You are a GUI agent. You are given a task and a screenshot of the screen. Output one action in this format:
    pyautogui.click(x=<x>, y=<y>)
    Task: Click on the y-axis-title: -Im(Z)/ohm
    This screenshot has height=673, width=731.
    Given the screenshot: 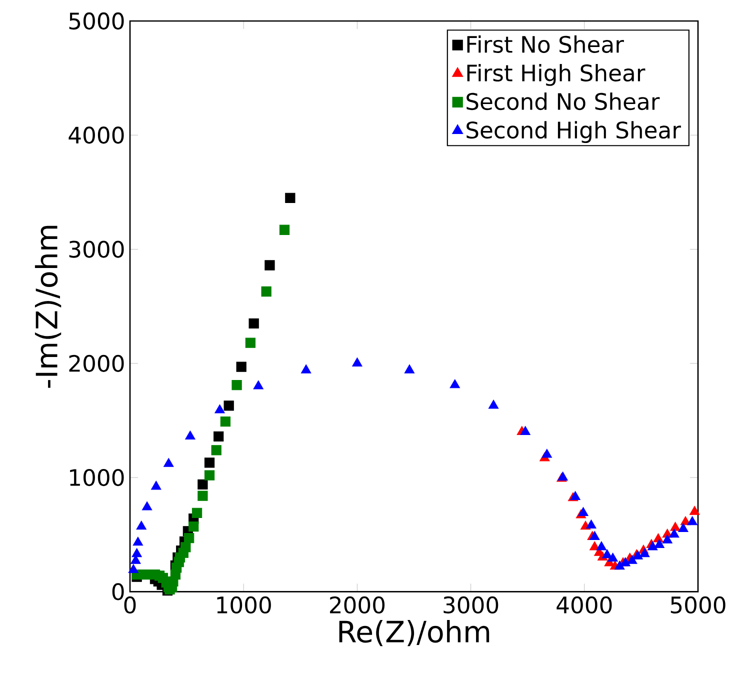 What is the action you would take?
    pyautogui.click(x=48, y=307)
    